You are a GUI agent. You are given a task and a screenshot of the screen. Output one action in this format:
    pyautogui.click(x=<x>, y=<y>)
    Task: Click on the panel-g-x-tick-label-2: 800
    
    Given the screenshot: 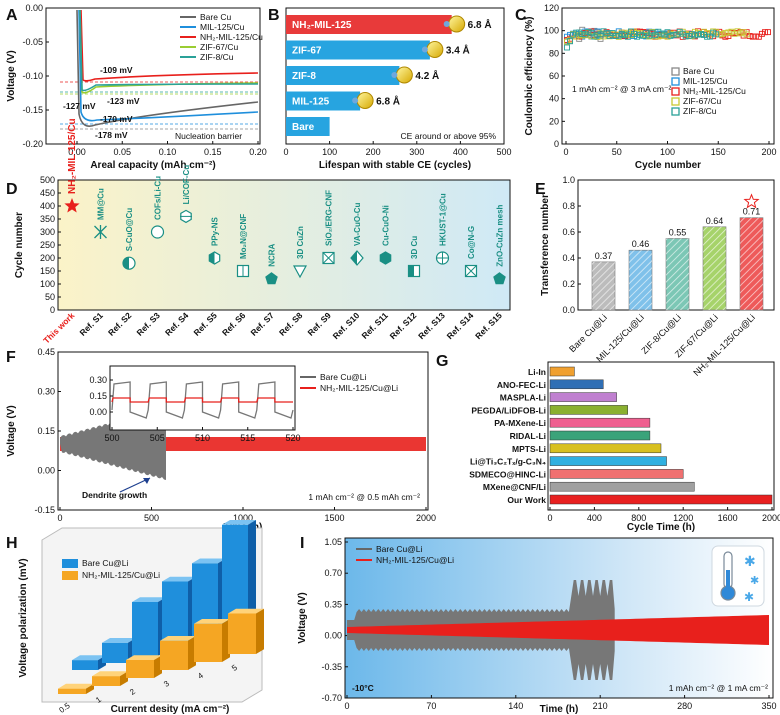 What is the action you would take?
    pyautogui.click(x=638, y=518)
    